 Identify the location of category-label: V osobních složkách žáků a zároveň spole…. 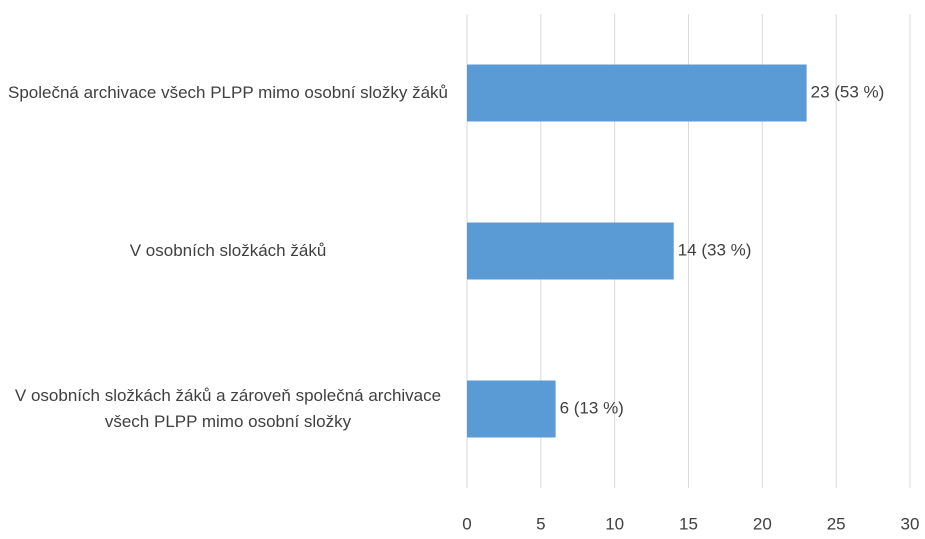
(228, 408).